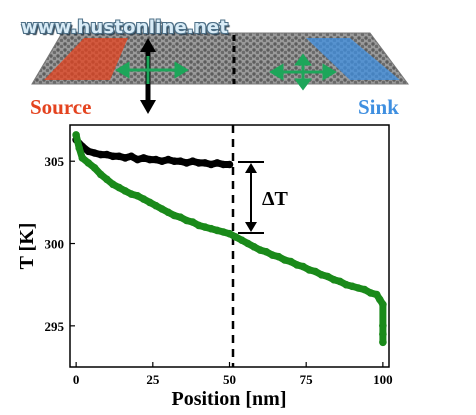 Image resolution: width=476 pixels, height=415 pixels. Describe the element at coordinates (86, 59) in the screenshot. I see `source-region` at that location.